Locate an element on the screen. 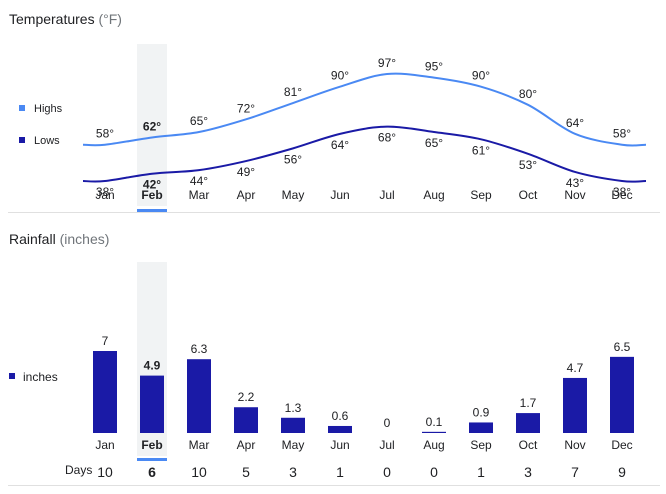 The height and width of the screenshot is (494, 666). lows-data-label: 42° is located at coordinates (152, 185).